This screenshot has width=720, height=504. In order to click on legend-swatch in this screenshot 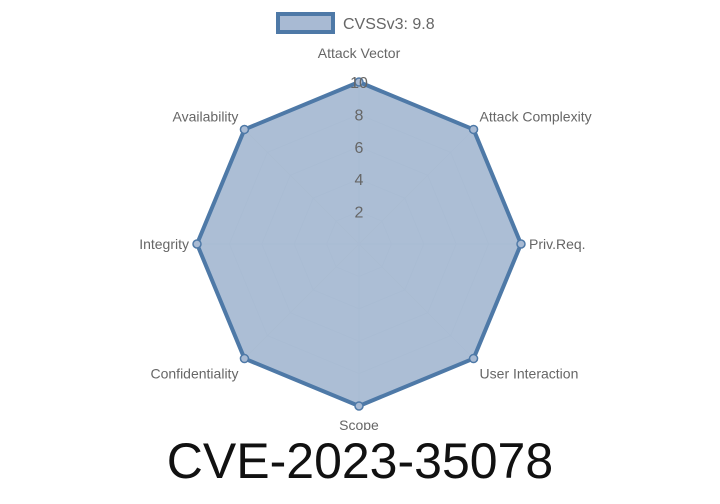, I will do `click(305, 23)`.